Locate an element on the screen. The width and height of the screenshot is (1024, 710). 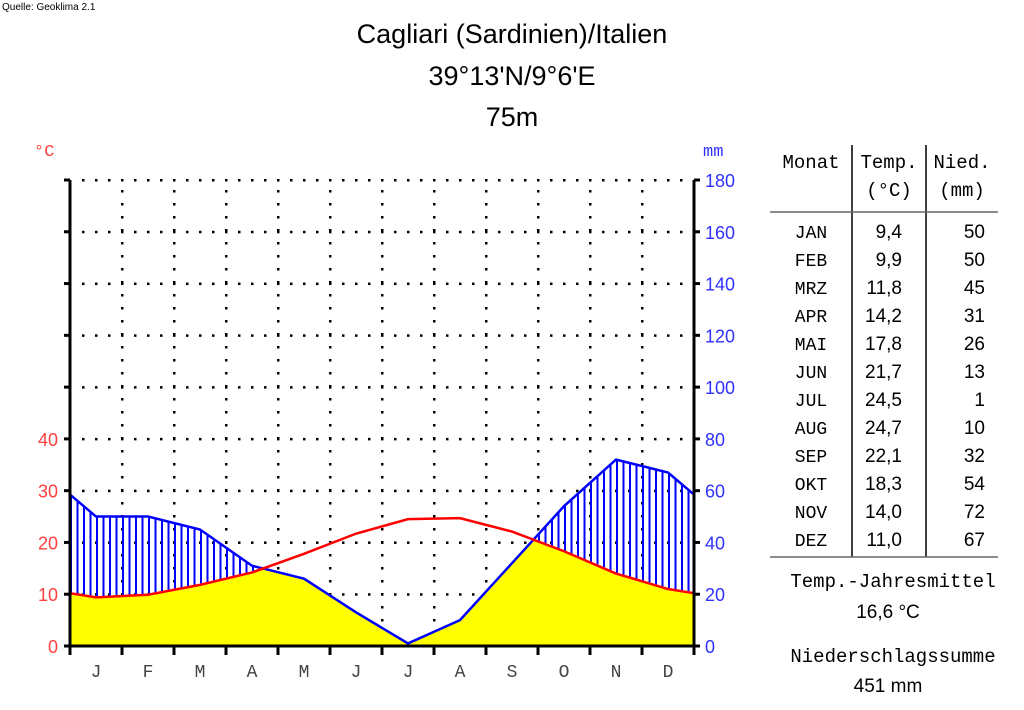
table-precip: 13 is located at coordinates (974, 372).